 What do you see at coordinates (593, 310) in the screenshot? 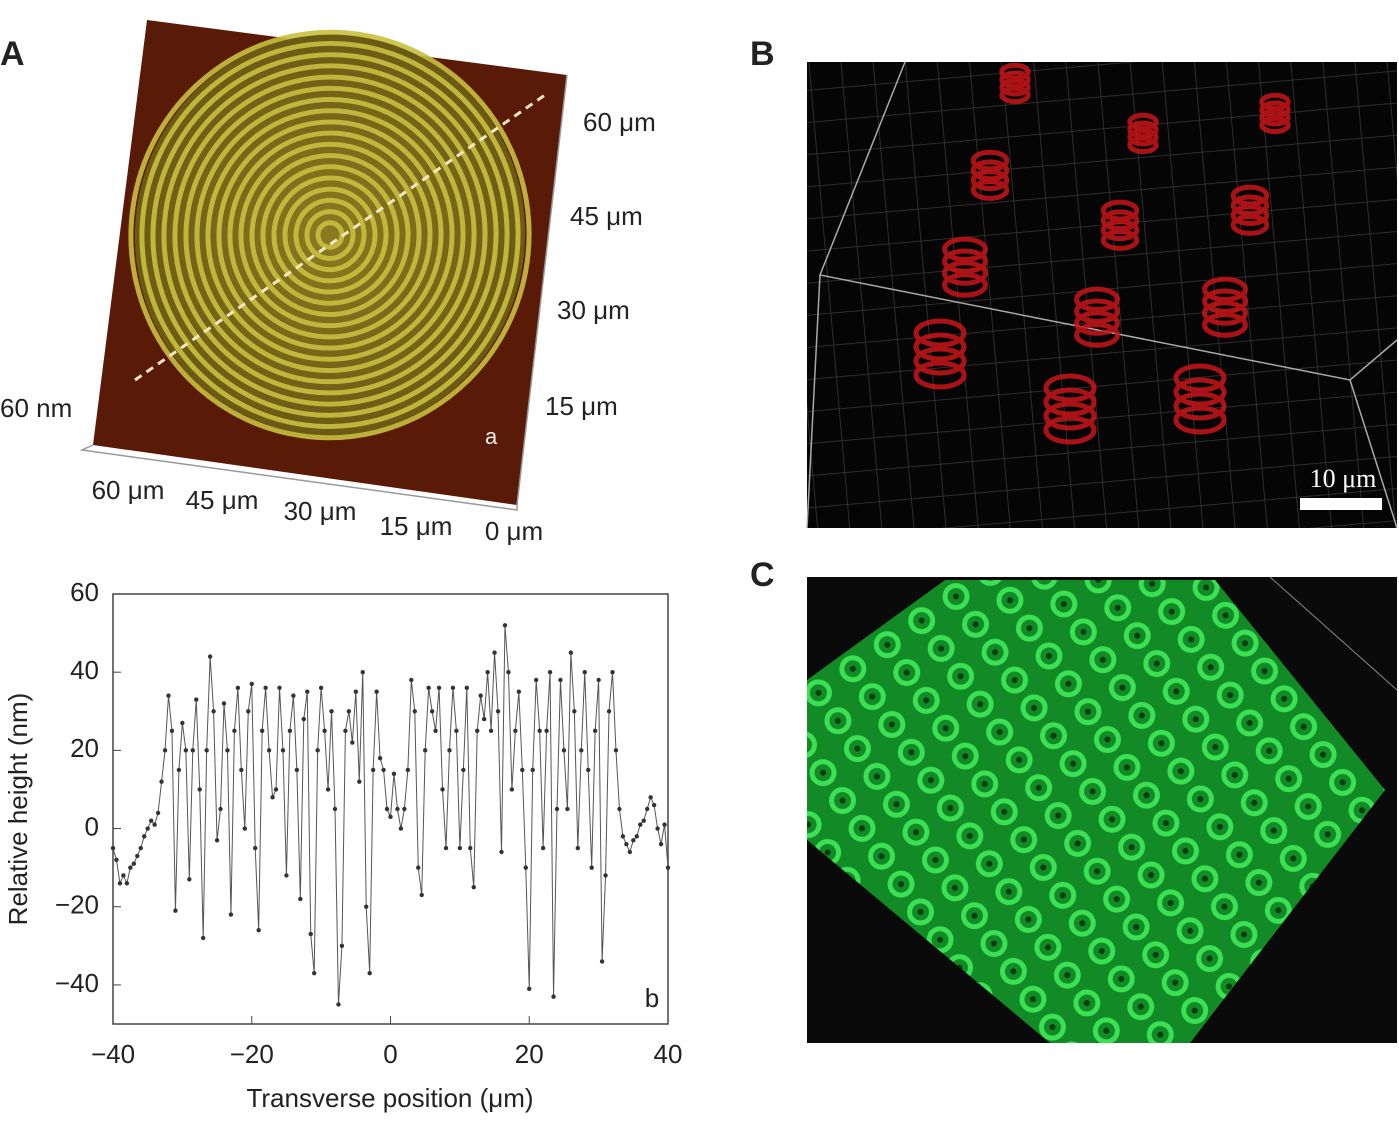
I see `afm-y-label: 30 μm` at bounding box center [593, 310].